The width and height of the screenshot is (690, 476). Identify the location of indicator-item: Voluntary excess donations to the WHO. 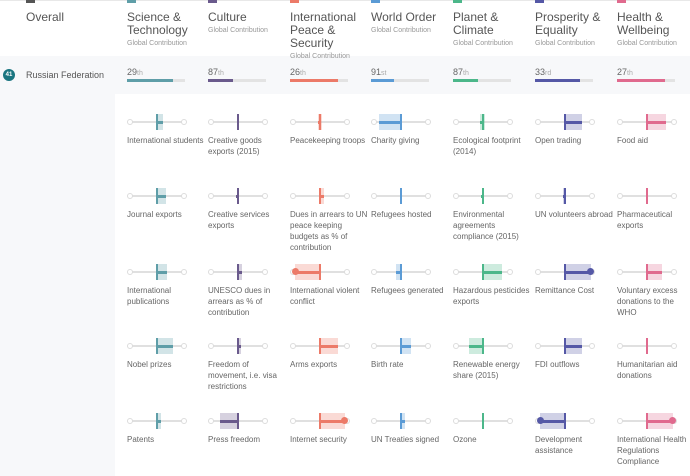
(647, 291).